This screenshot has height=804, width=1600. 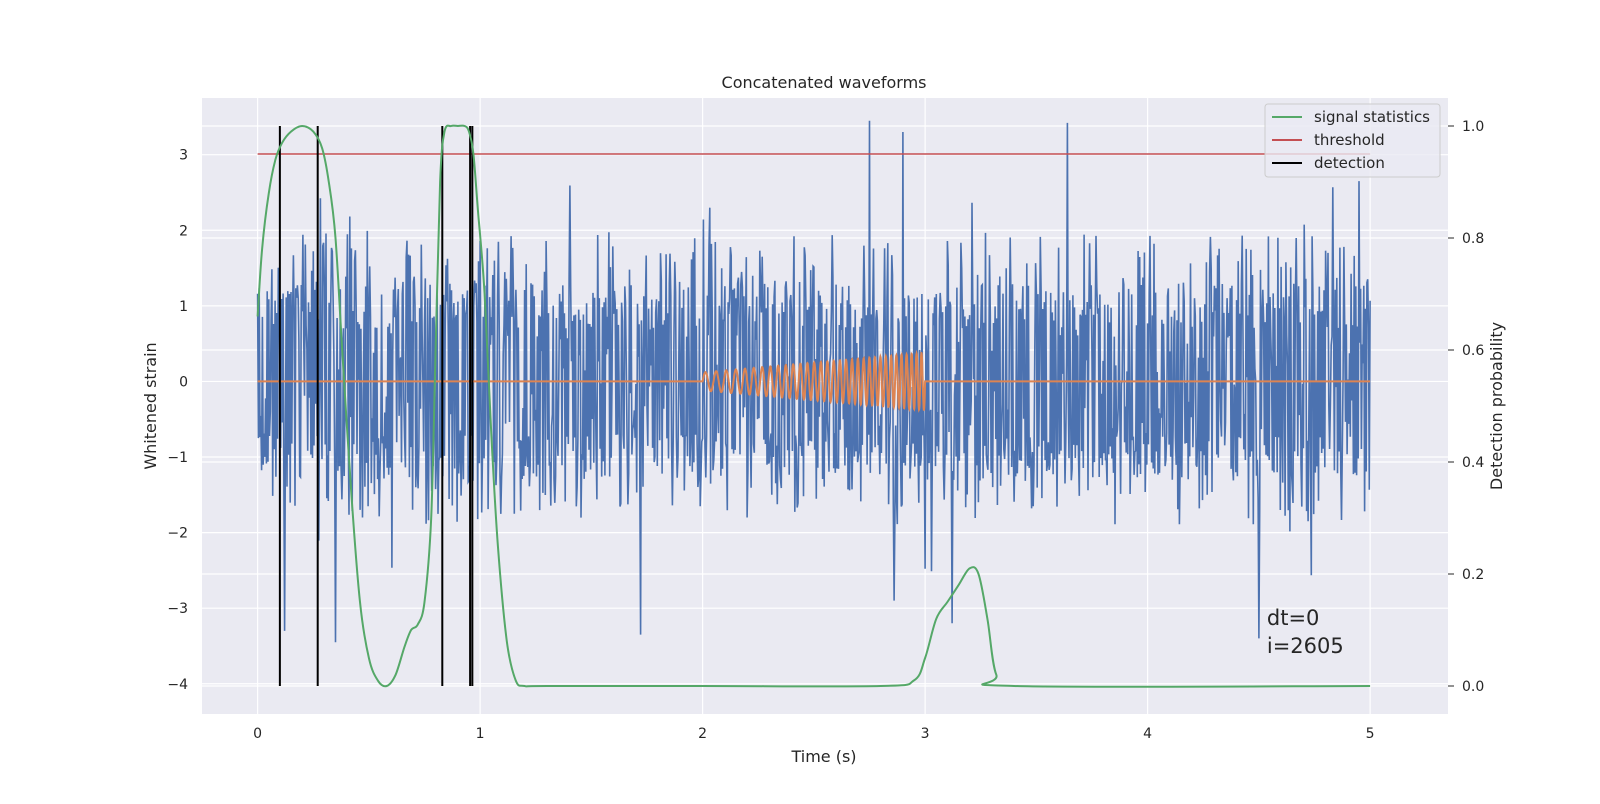 What do you see at coordinates (824, 82) in the screenshot?
I see `chart-title: Concatenated waveforms` at bounding box center [824, 82].